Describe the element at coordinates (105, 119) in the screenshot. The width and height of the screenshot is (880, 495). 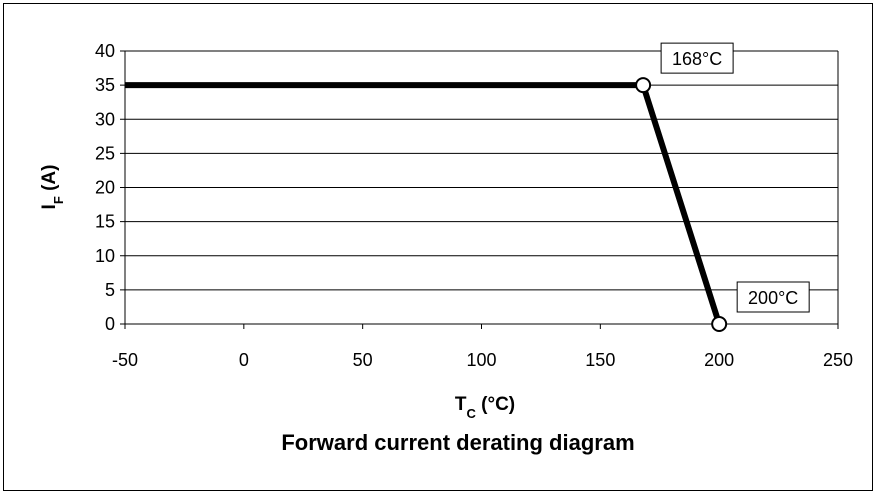
I see `y-tick-label-30: 30` at that location.